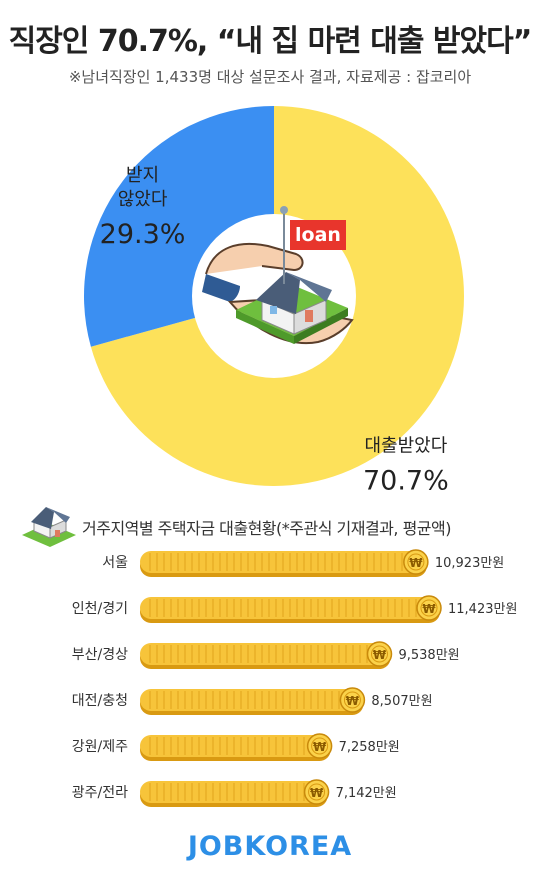  I want to click on bars-header: 거주지역별 주택자금 대출현황(*주관식 기재결과, 평균액), so click(273, 527).